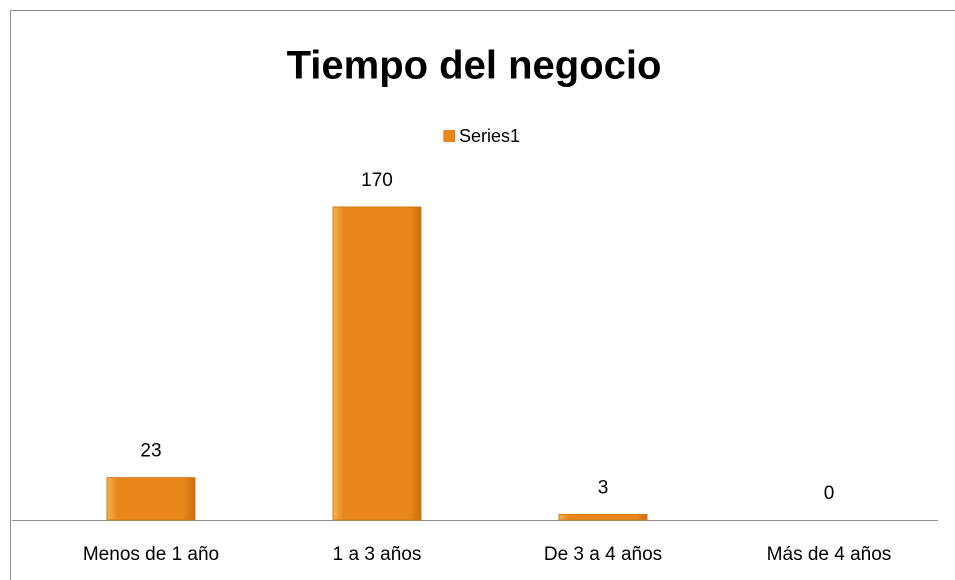 This screenshot has width=955, height=580. What do you see at coordinates (829, 554) in the screenshot?
I see `x-tick-label: Más de 4 años` at bounding box center [829, 554].